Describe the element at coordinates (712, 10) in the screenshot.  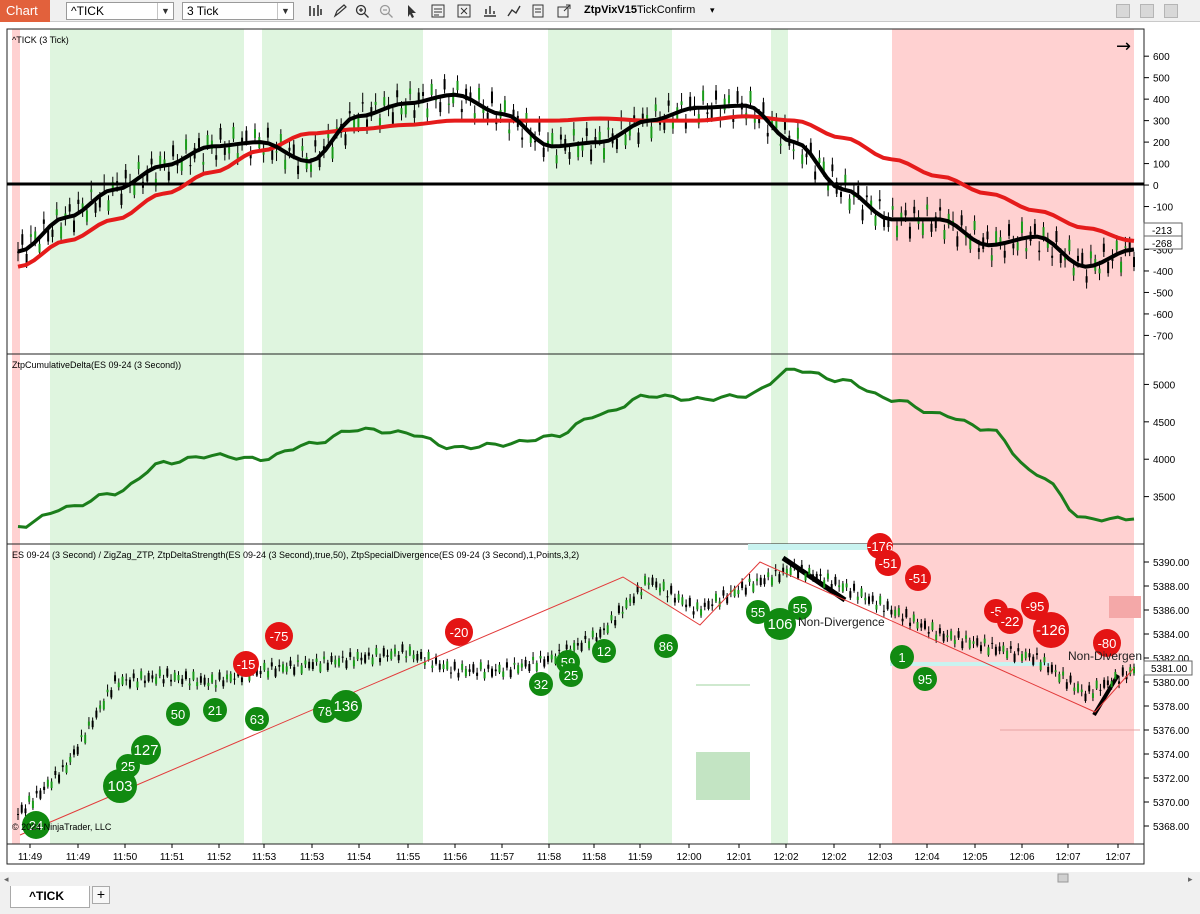
I see `chevron-down-icon: ▾` at that location.